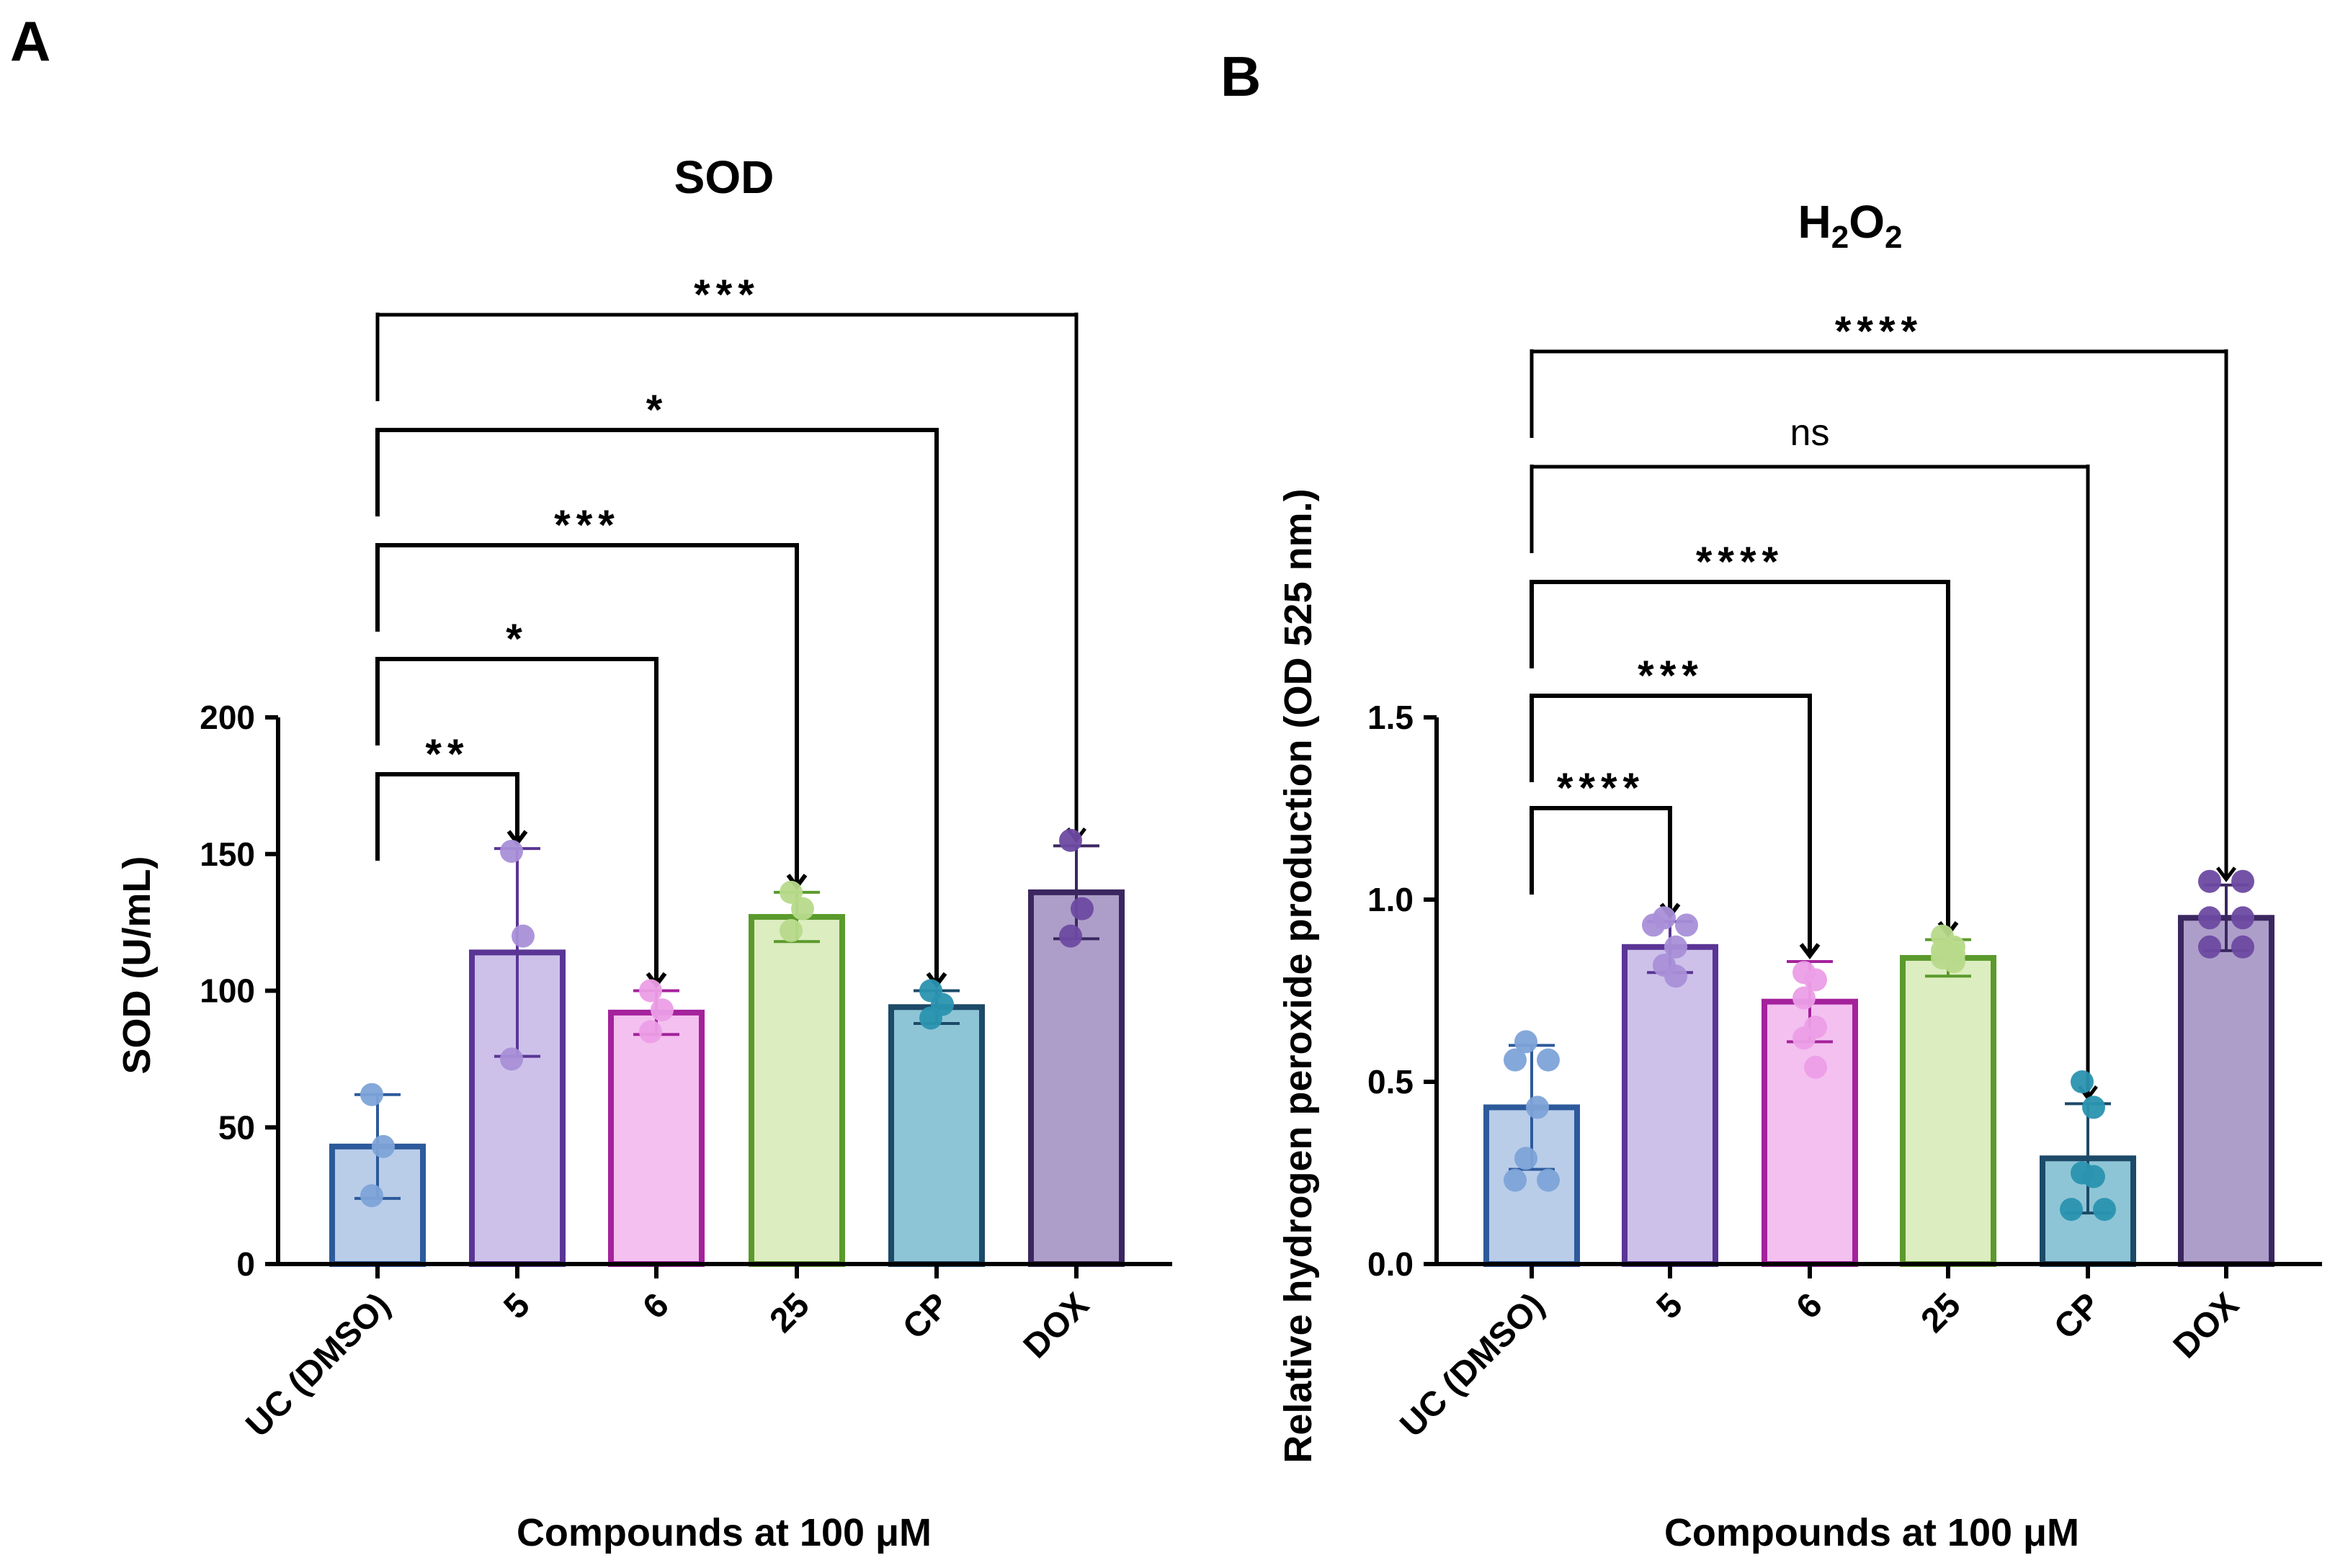  I want to click on panel-a-y-tick-label: 150, so click(227, 854).